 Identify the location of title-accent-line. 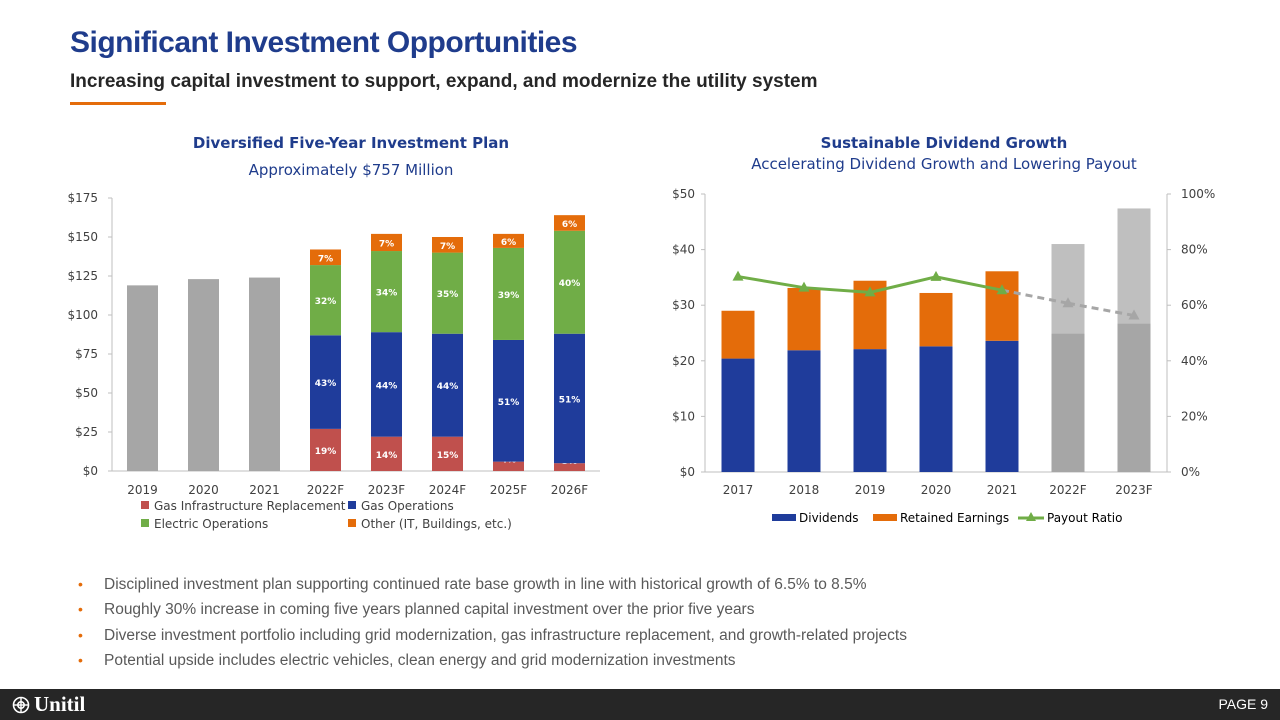
(118, 103).